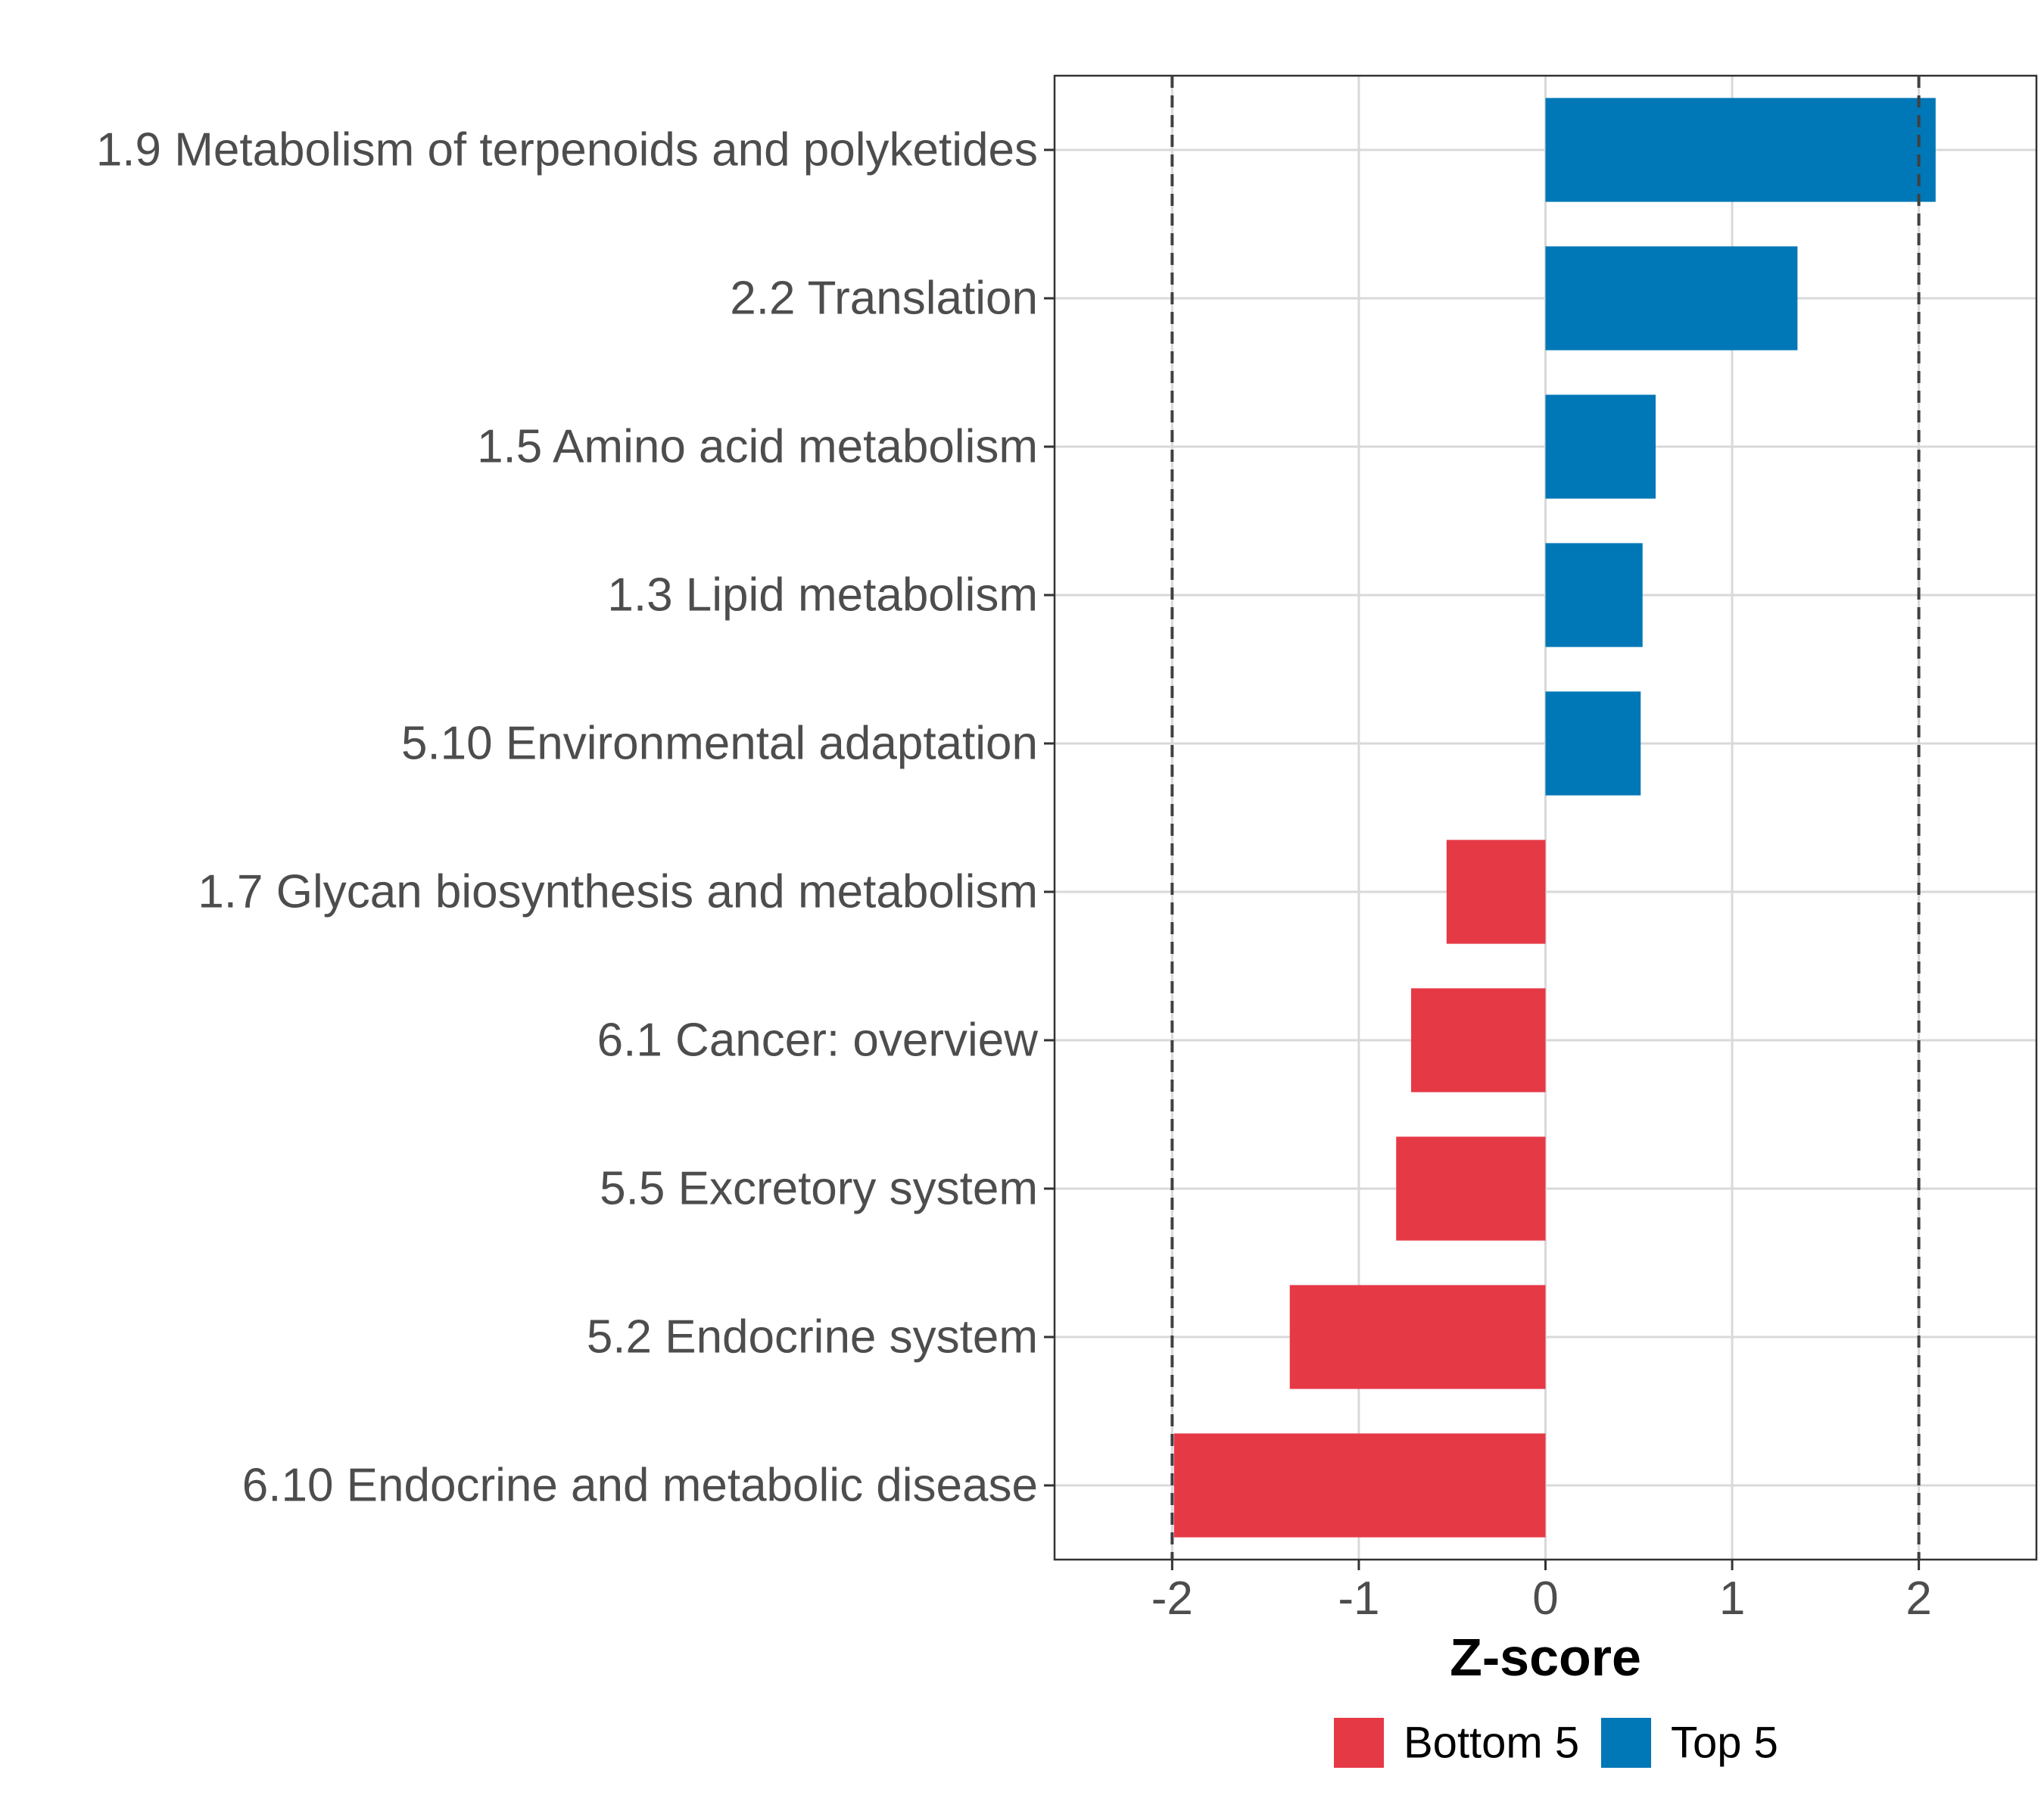  What do you see at coordinates (1172, 1599) in the screenshot?
I see `x-tick-label: -2` at bounding box center [1172, 1599].